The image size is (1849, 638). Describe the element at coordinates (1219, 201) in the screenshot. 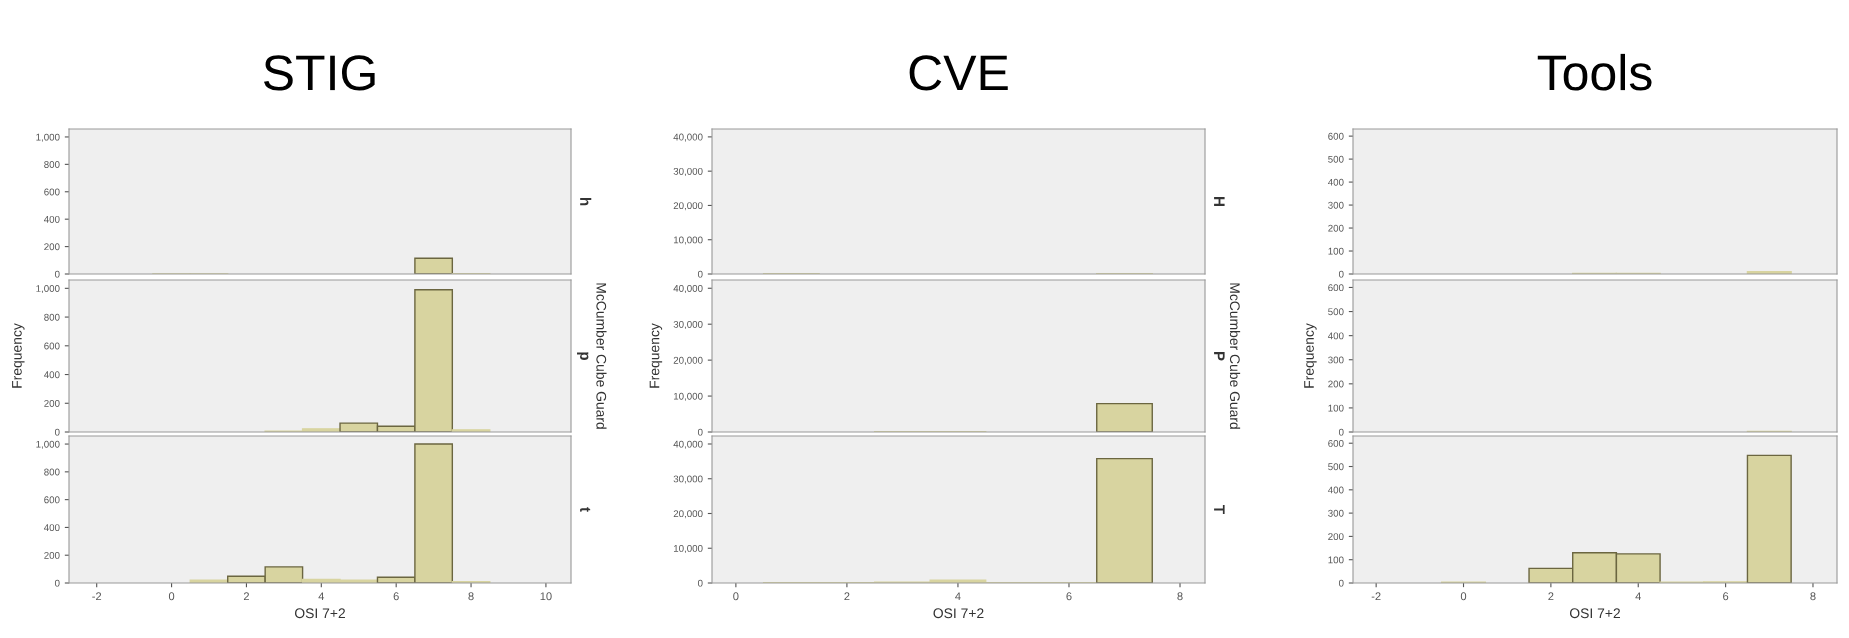

I see `y2-axis-title: H` at that location.